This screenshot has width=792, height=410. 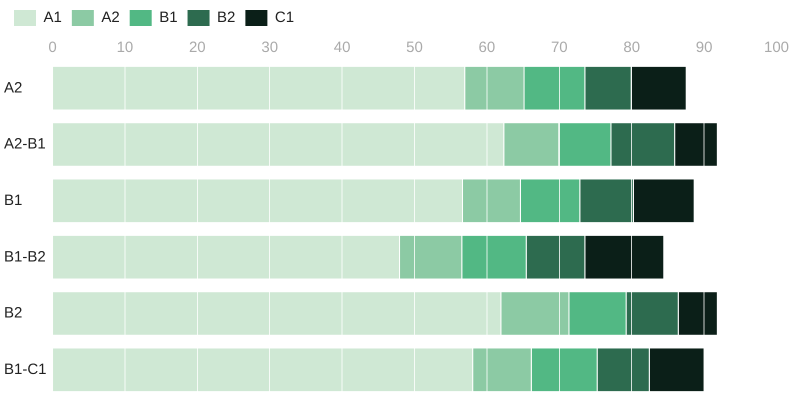 I want to click on x-tick-label: 20, so click(x=197, y=47).